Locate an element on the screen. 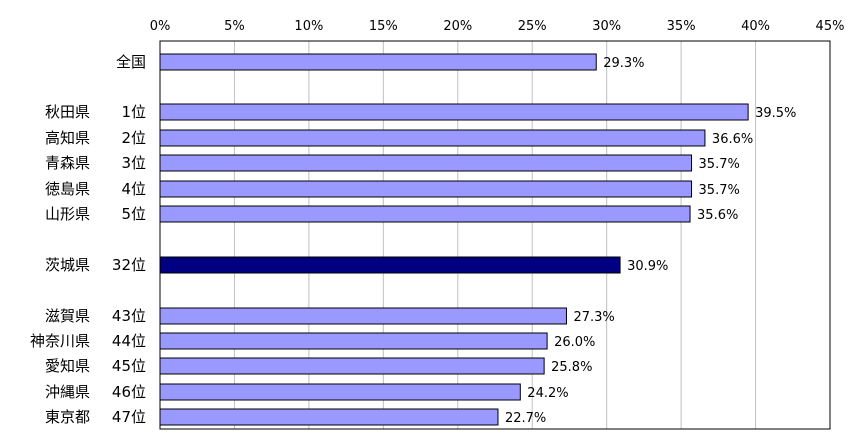 Image resolution: width=857 pixels, height=434 pixels. category-rank-label: 43位 is located at coordinates (129, 316).